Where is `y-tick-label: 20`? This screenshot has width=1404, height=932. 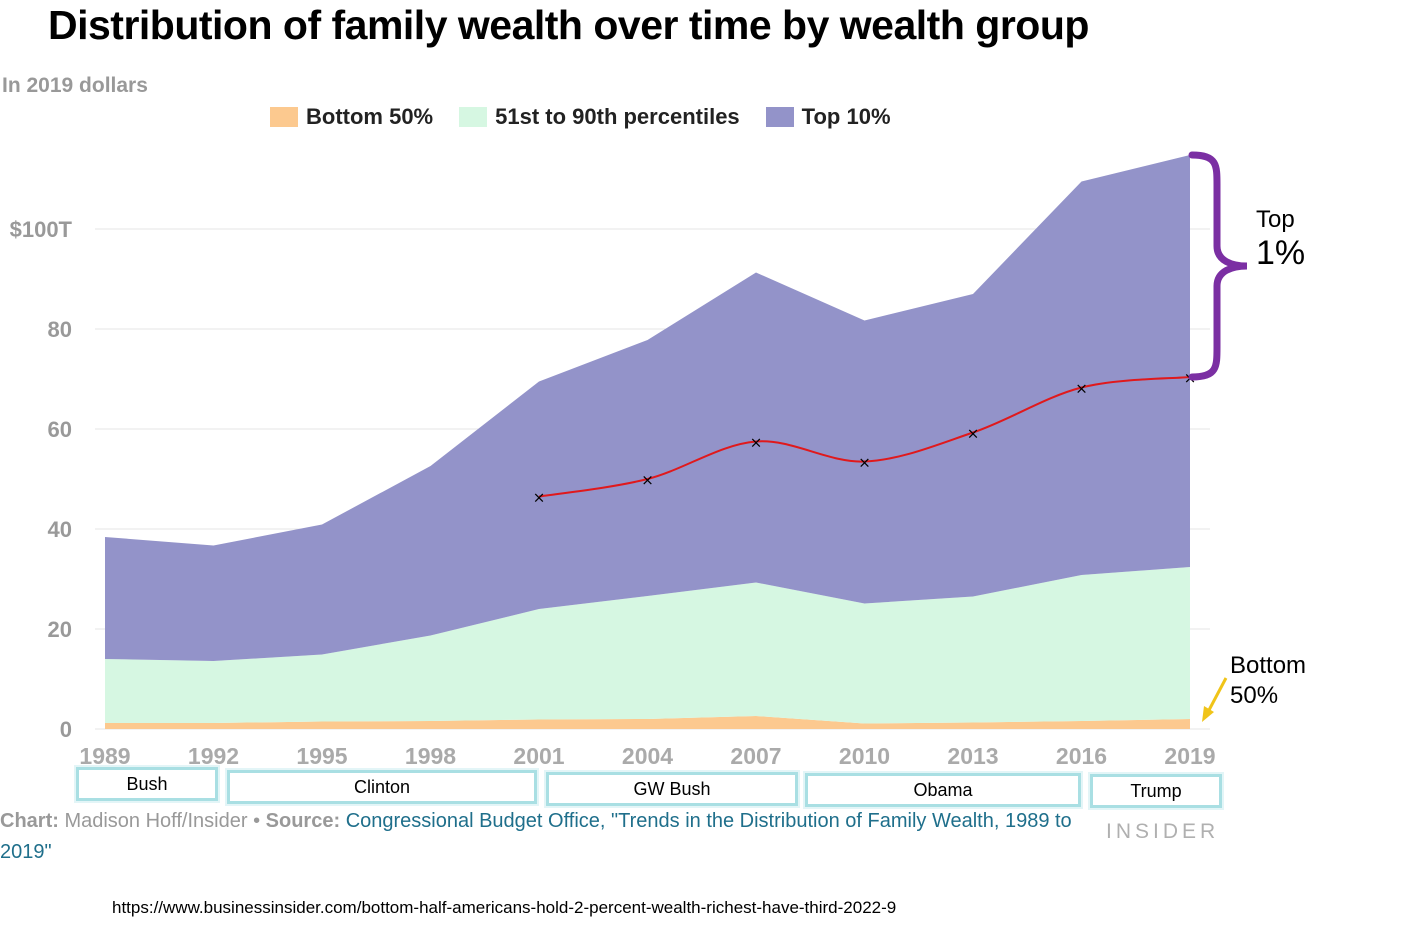 y-tick-label: 20 is located at coordinates (60, 629).